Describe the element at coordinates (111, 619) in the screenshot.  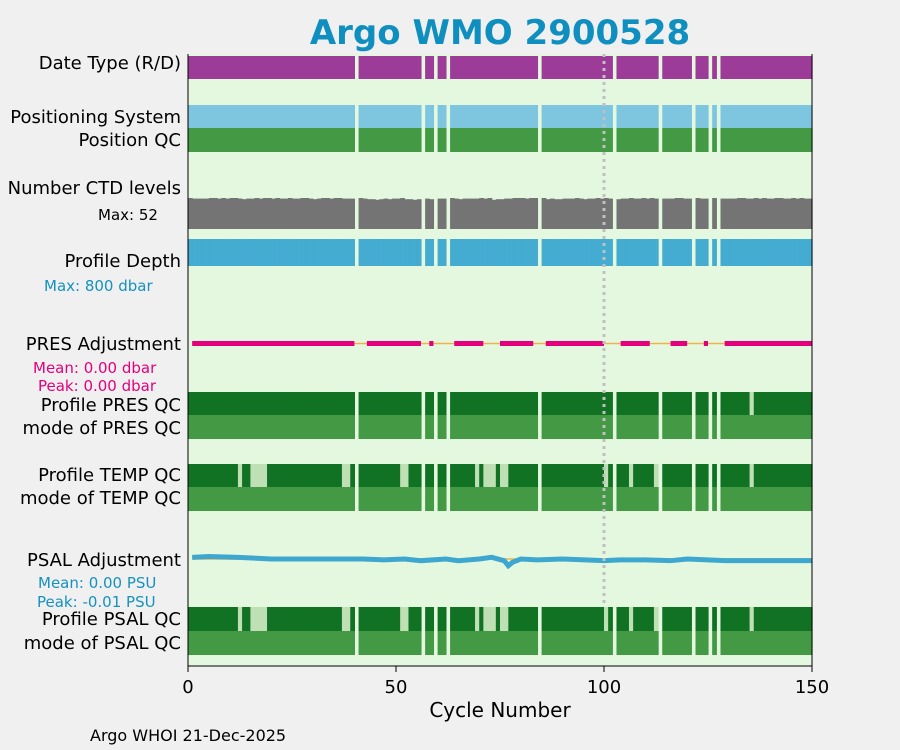
I see `row-label: Profile PSAL QC` at that location.